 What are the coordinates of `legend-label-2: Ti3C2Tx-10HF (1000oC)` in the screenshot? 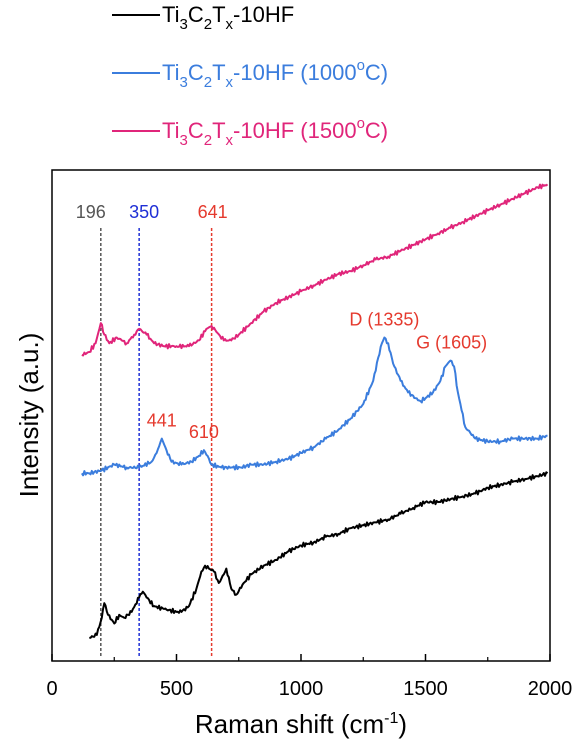 It's located at (275, 74).